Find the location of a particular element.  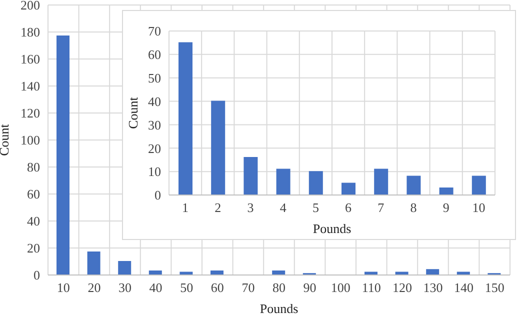

y-tick-label: 180 is located at coordinates (30, 32).